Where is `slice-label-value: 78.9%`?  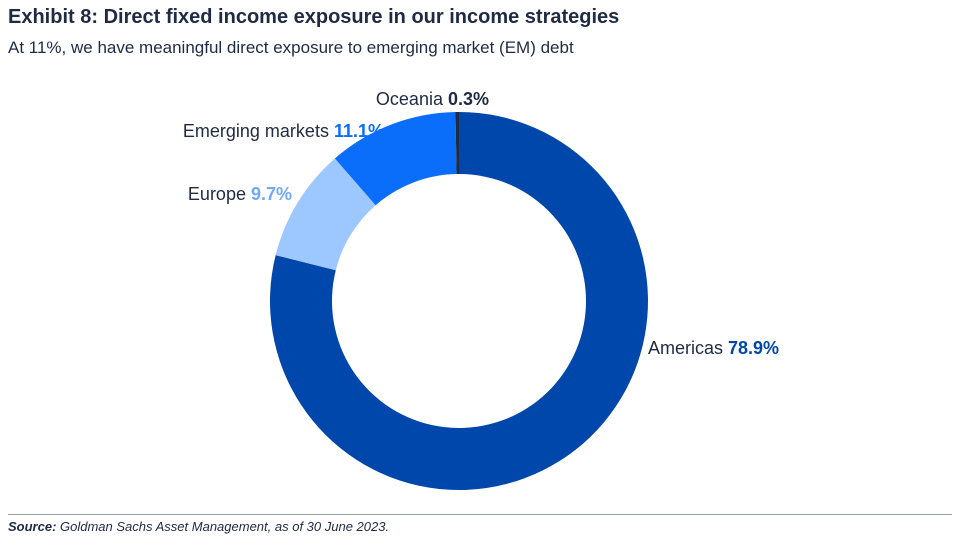 slice-label-value: 78.9% is located at coordinates (753, 348).